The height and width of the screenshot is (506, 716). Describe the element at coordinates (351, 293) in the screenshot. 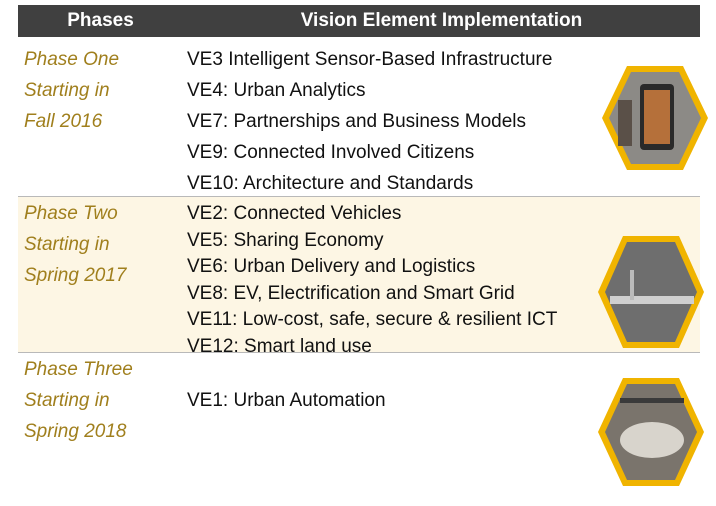

I see `vision-element: VE8: EV, Electrification and Smart Grid` at that location.